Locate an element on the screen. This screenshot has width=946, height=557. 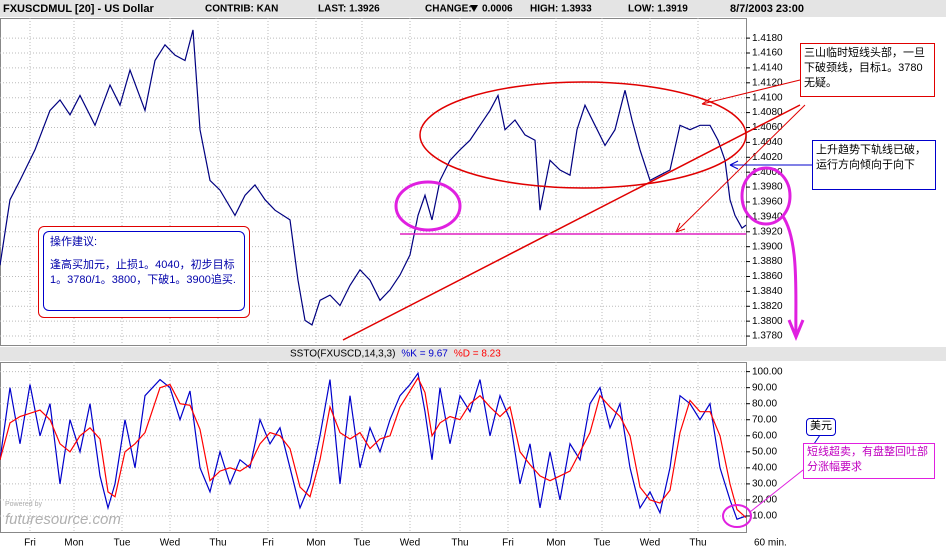
y-tick-label: 60.00 is located at coordinates (764, 435).